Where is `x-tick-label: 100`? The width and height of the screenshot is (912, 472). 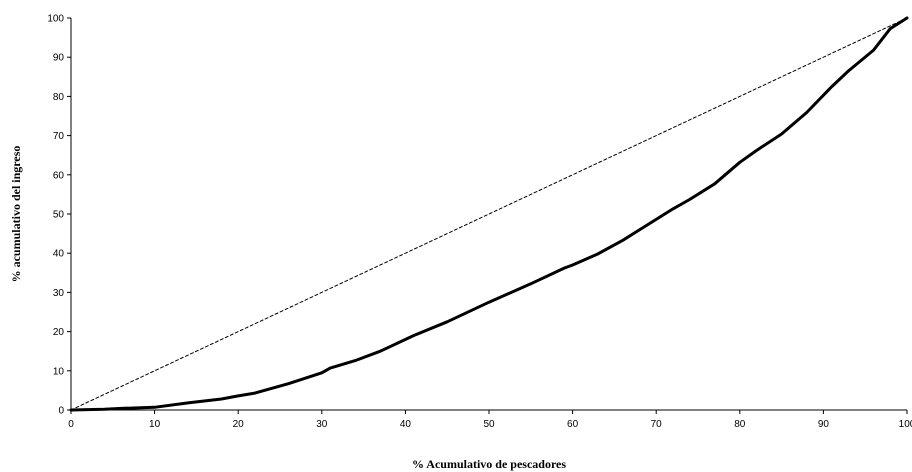 x-tick-label: 100 is located at coordinates (905, 424).